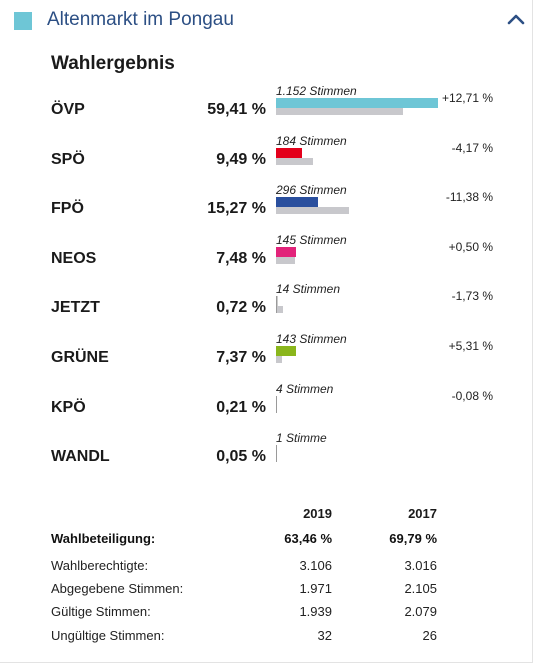 This screenshot has width=535, height=663. Describe the element at coordinates (311, 239) in the screenshot. I see `vote-count: 145 Stimmen` at that location.